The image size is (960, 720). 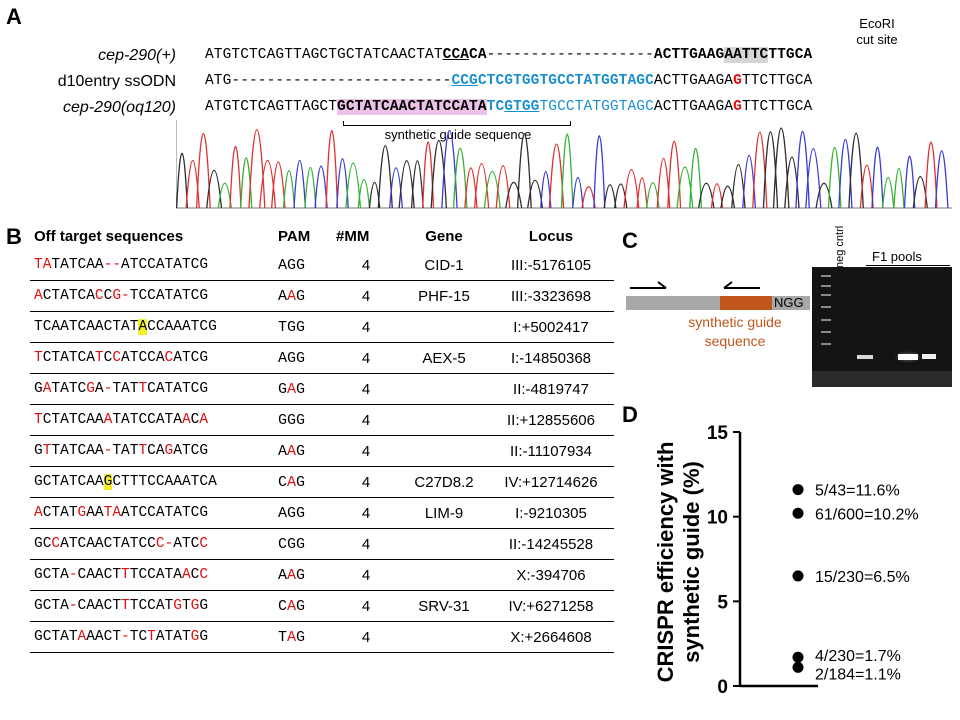 I want to click on table-row: TCTATCAAATATCCATAACA GGG 4 II:+12855606, so click(x=322, y=420).